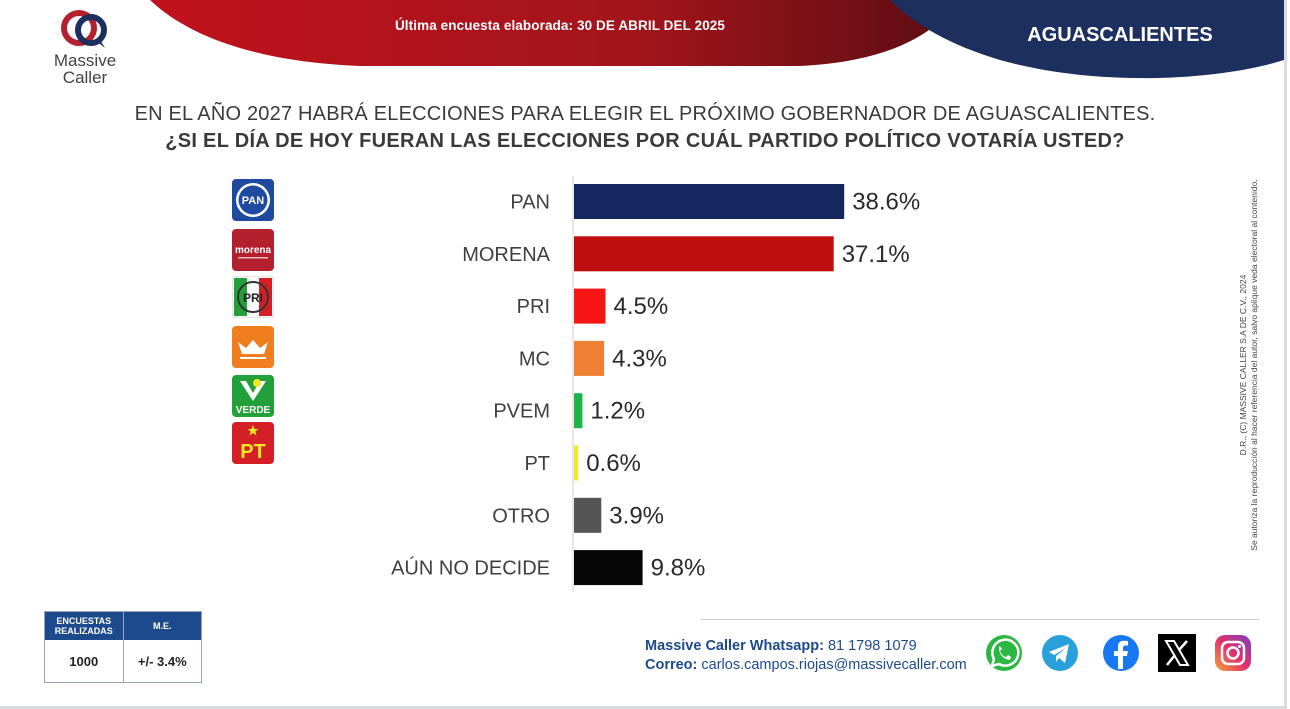 The height and width of the screenshot is (709, 1290). Describe the element at coordinates (608, 568) in the screenshot. I see `bar-aún-no-decide` at that location.